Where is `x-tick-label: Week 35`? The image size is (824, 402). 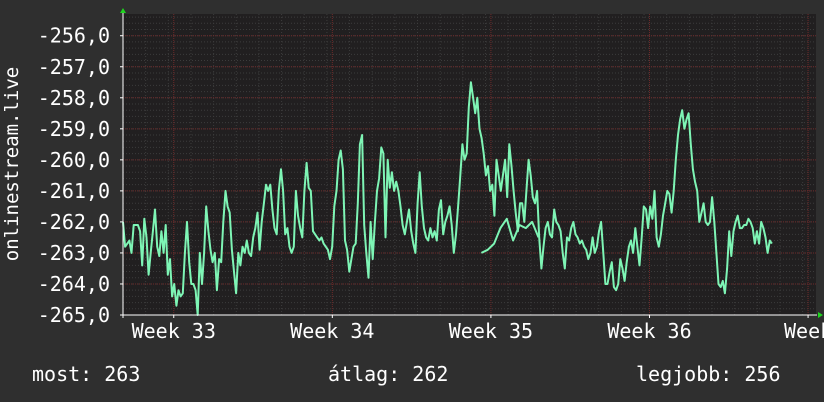
x-tick-label: Week 35 is located at coordinates (491, 331).